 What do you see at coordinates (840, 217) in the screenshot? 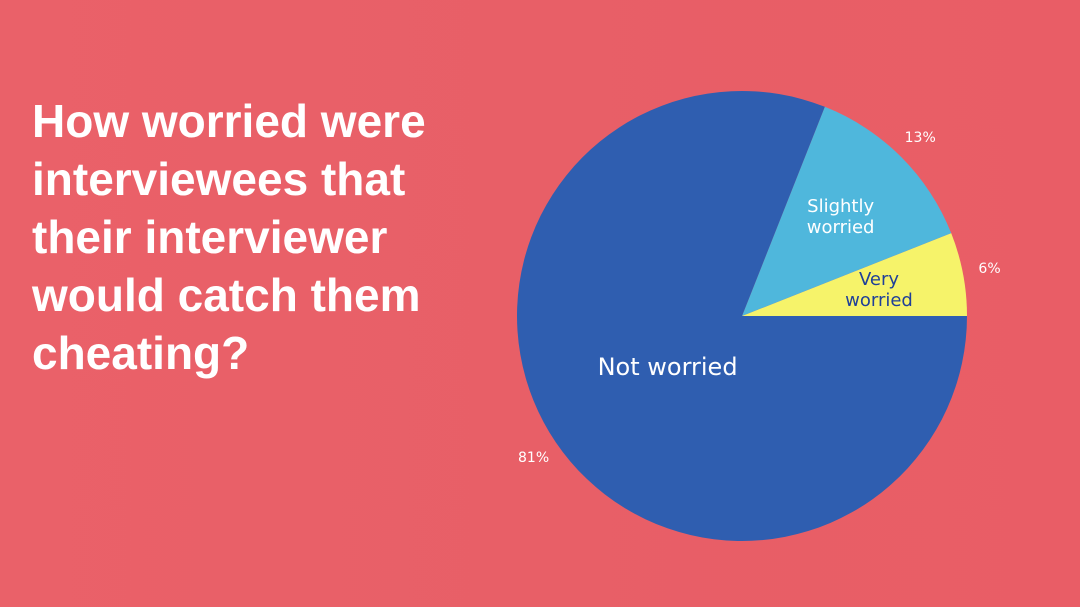
I see `slice-label: Slightly worried` at bounding box center [840, 217].